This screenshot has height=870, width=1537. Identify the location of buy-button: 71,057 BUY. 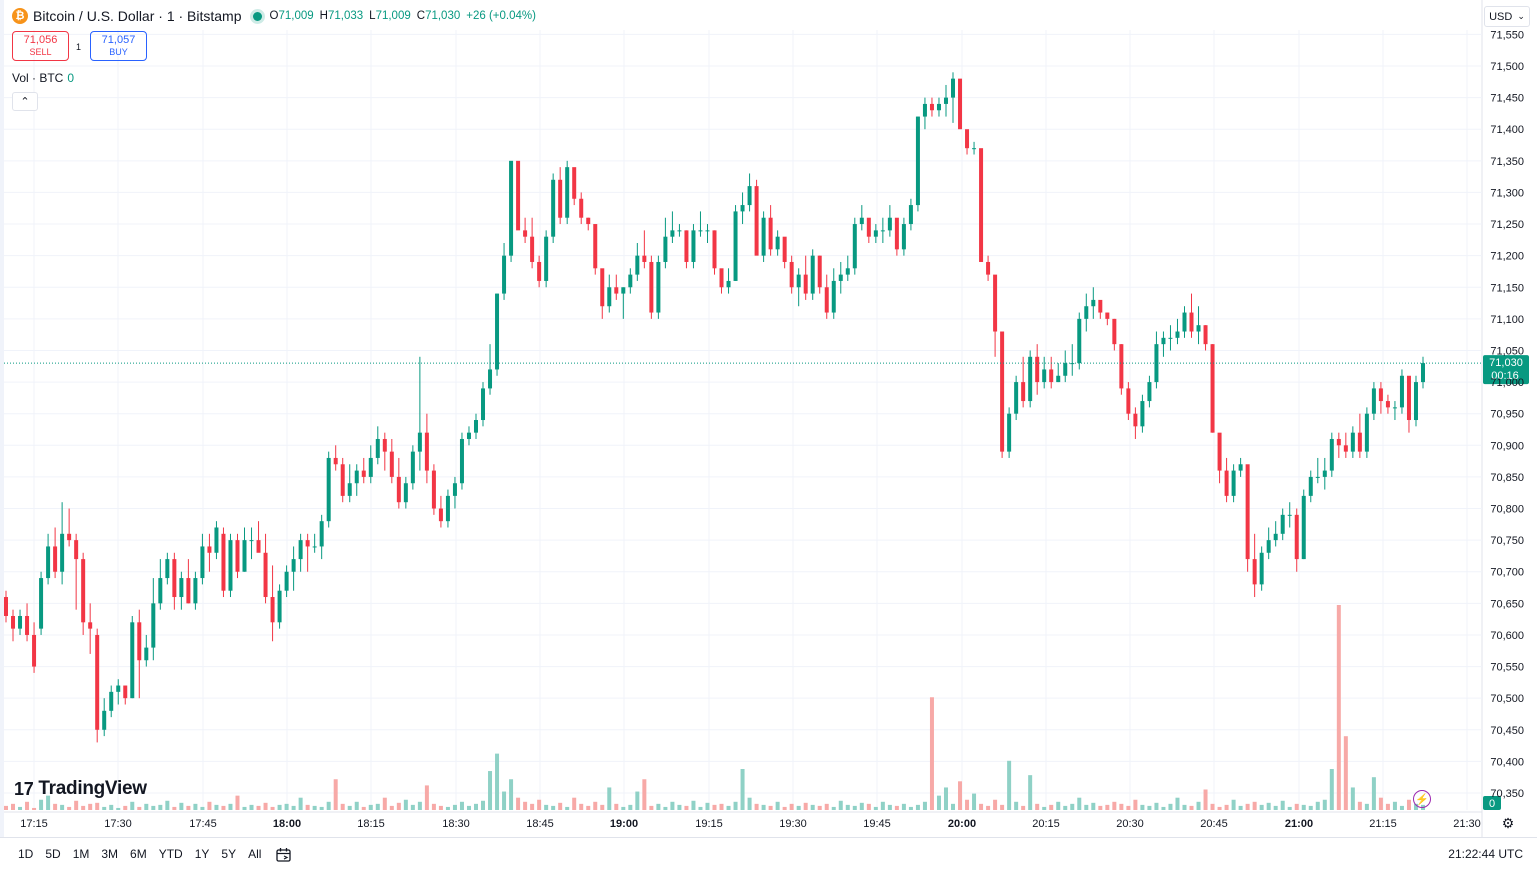
(118, 46).